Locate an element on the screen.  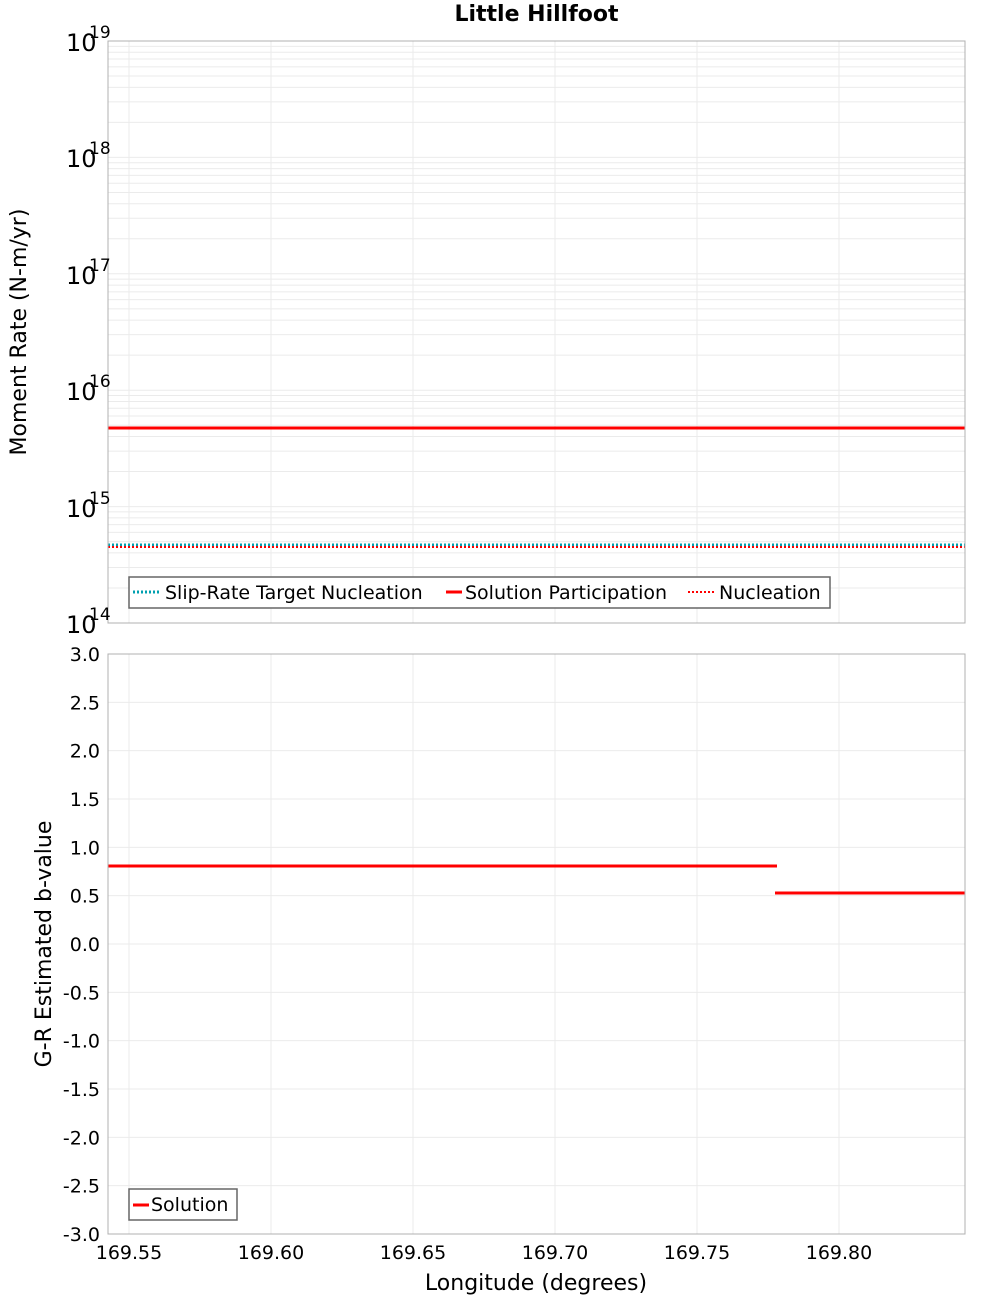
x-ticks: 169.55 169.60 169.65 169.70 169.75 169.80 is located at coordinates (484, 1253).